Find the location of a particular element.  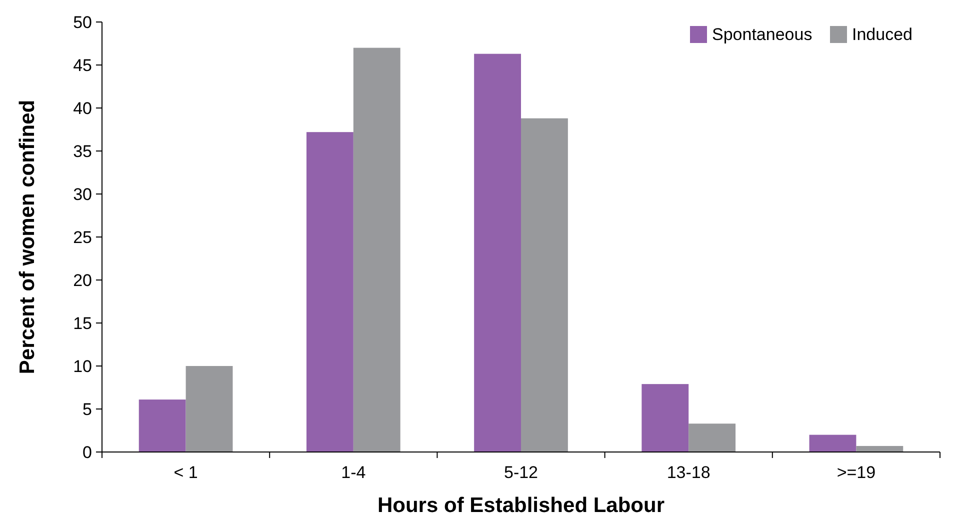

x-axis-title: Hours of Established Labour is located at coordinates (521, 505).